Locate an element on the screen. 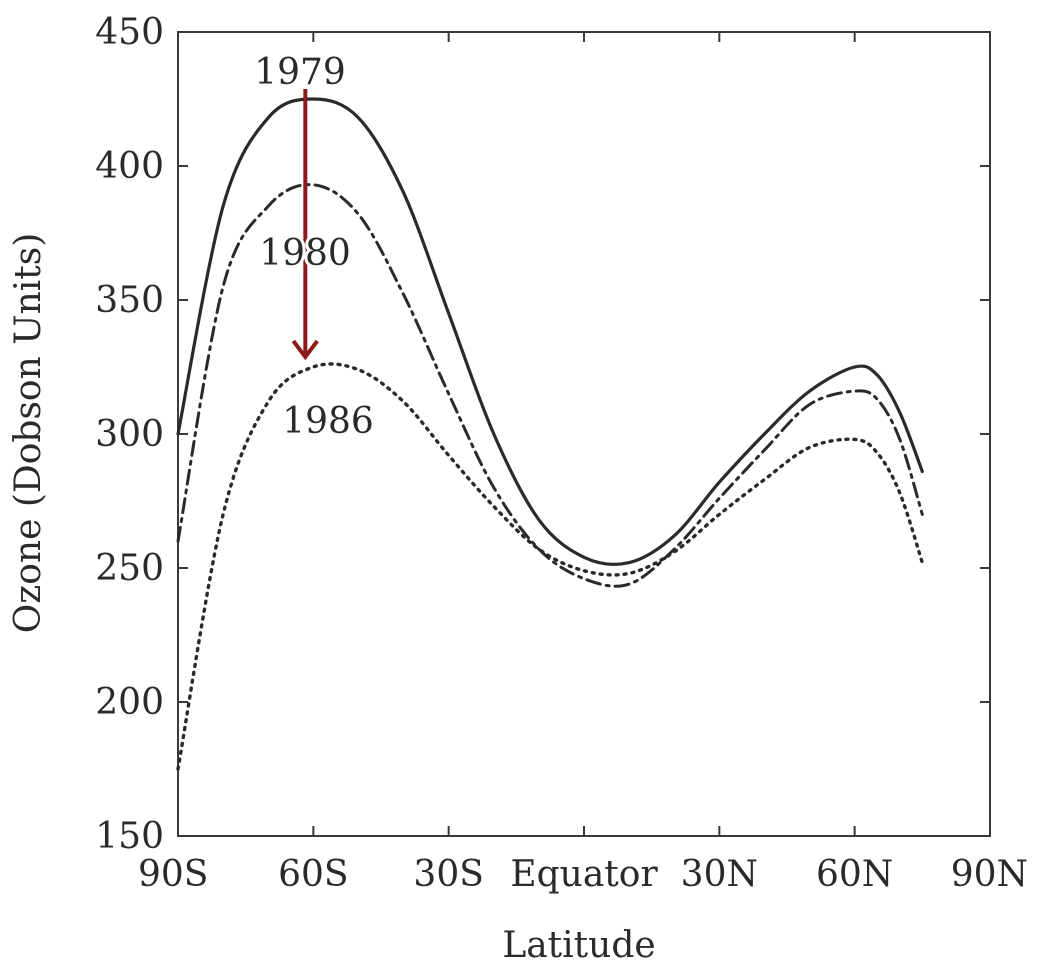  y-tick-label: 200 is located at coordinates (129, 702).